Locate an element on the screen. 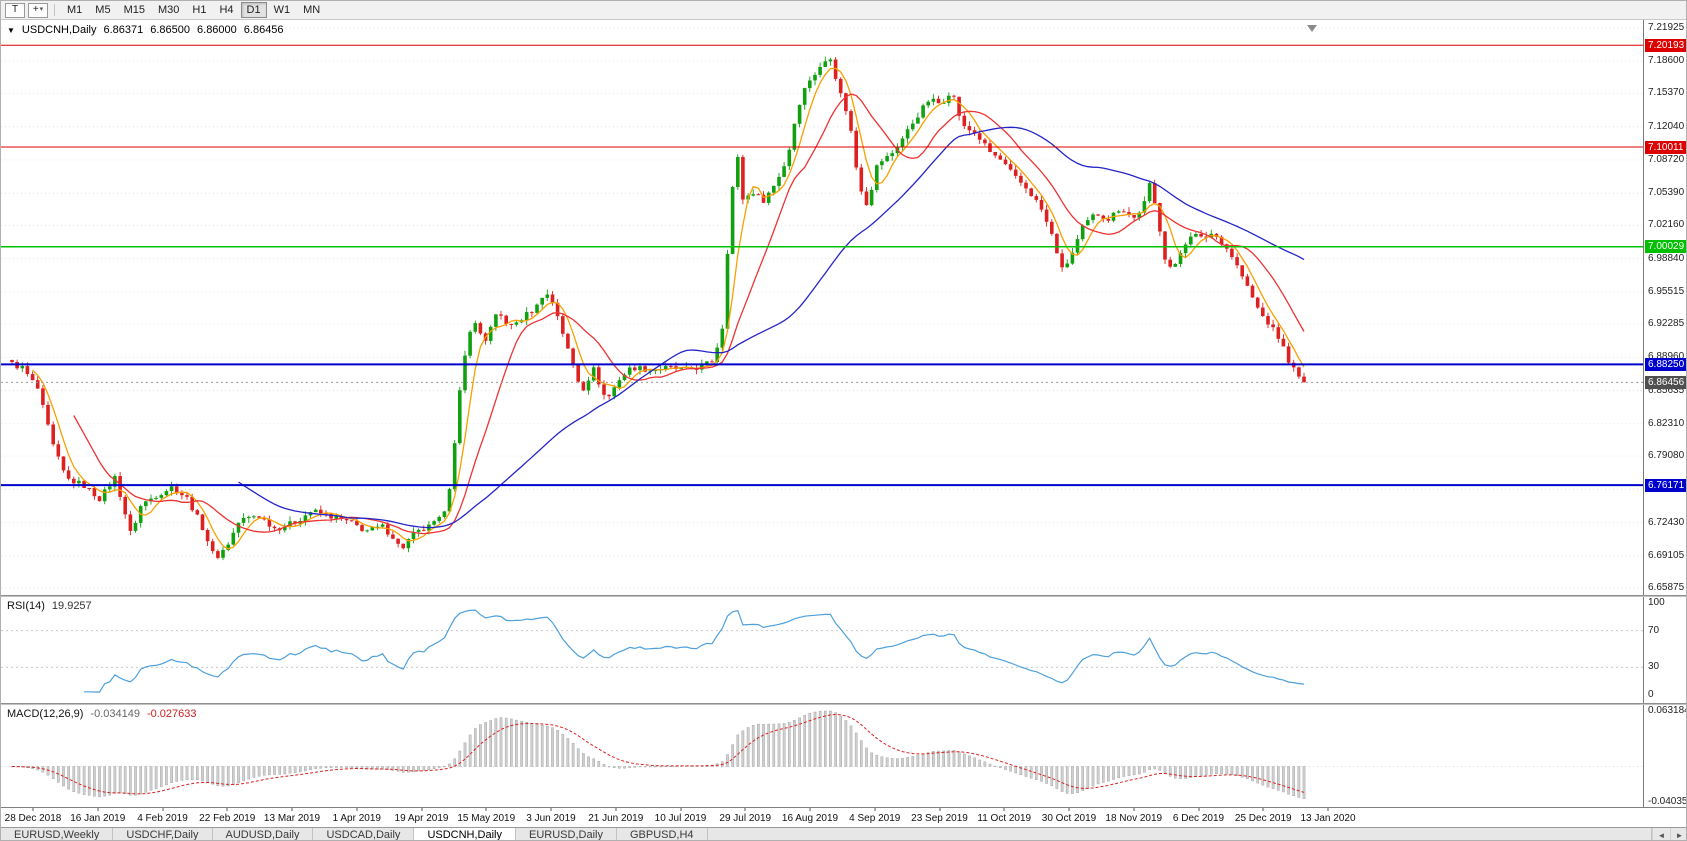  current-price-tag: 6.86456 is located at coordinates (1665, 382).